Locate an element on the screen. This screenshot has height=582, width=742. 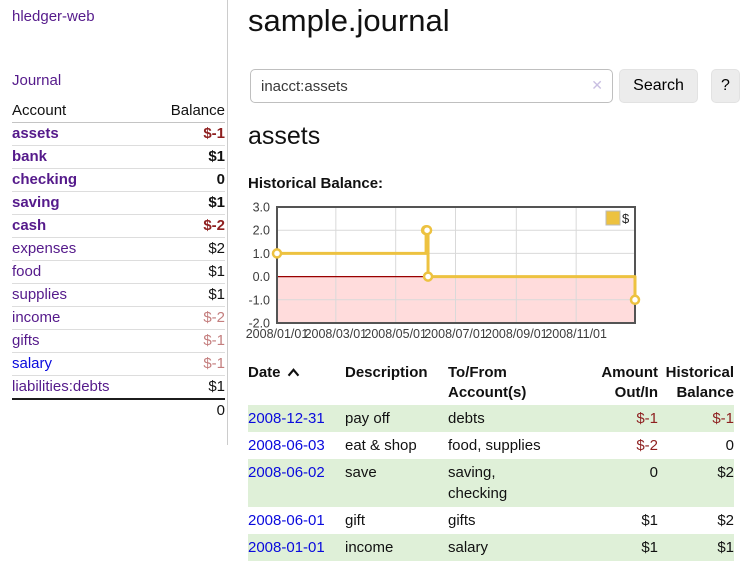
search-input is located at coordinates (431, 86).